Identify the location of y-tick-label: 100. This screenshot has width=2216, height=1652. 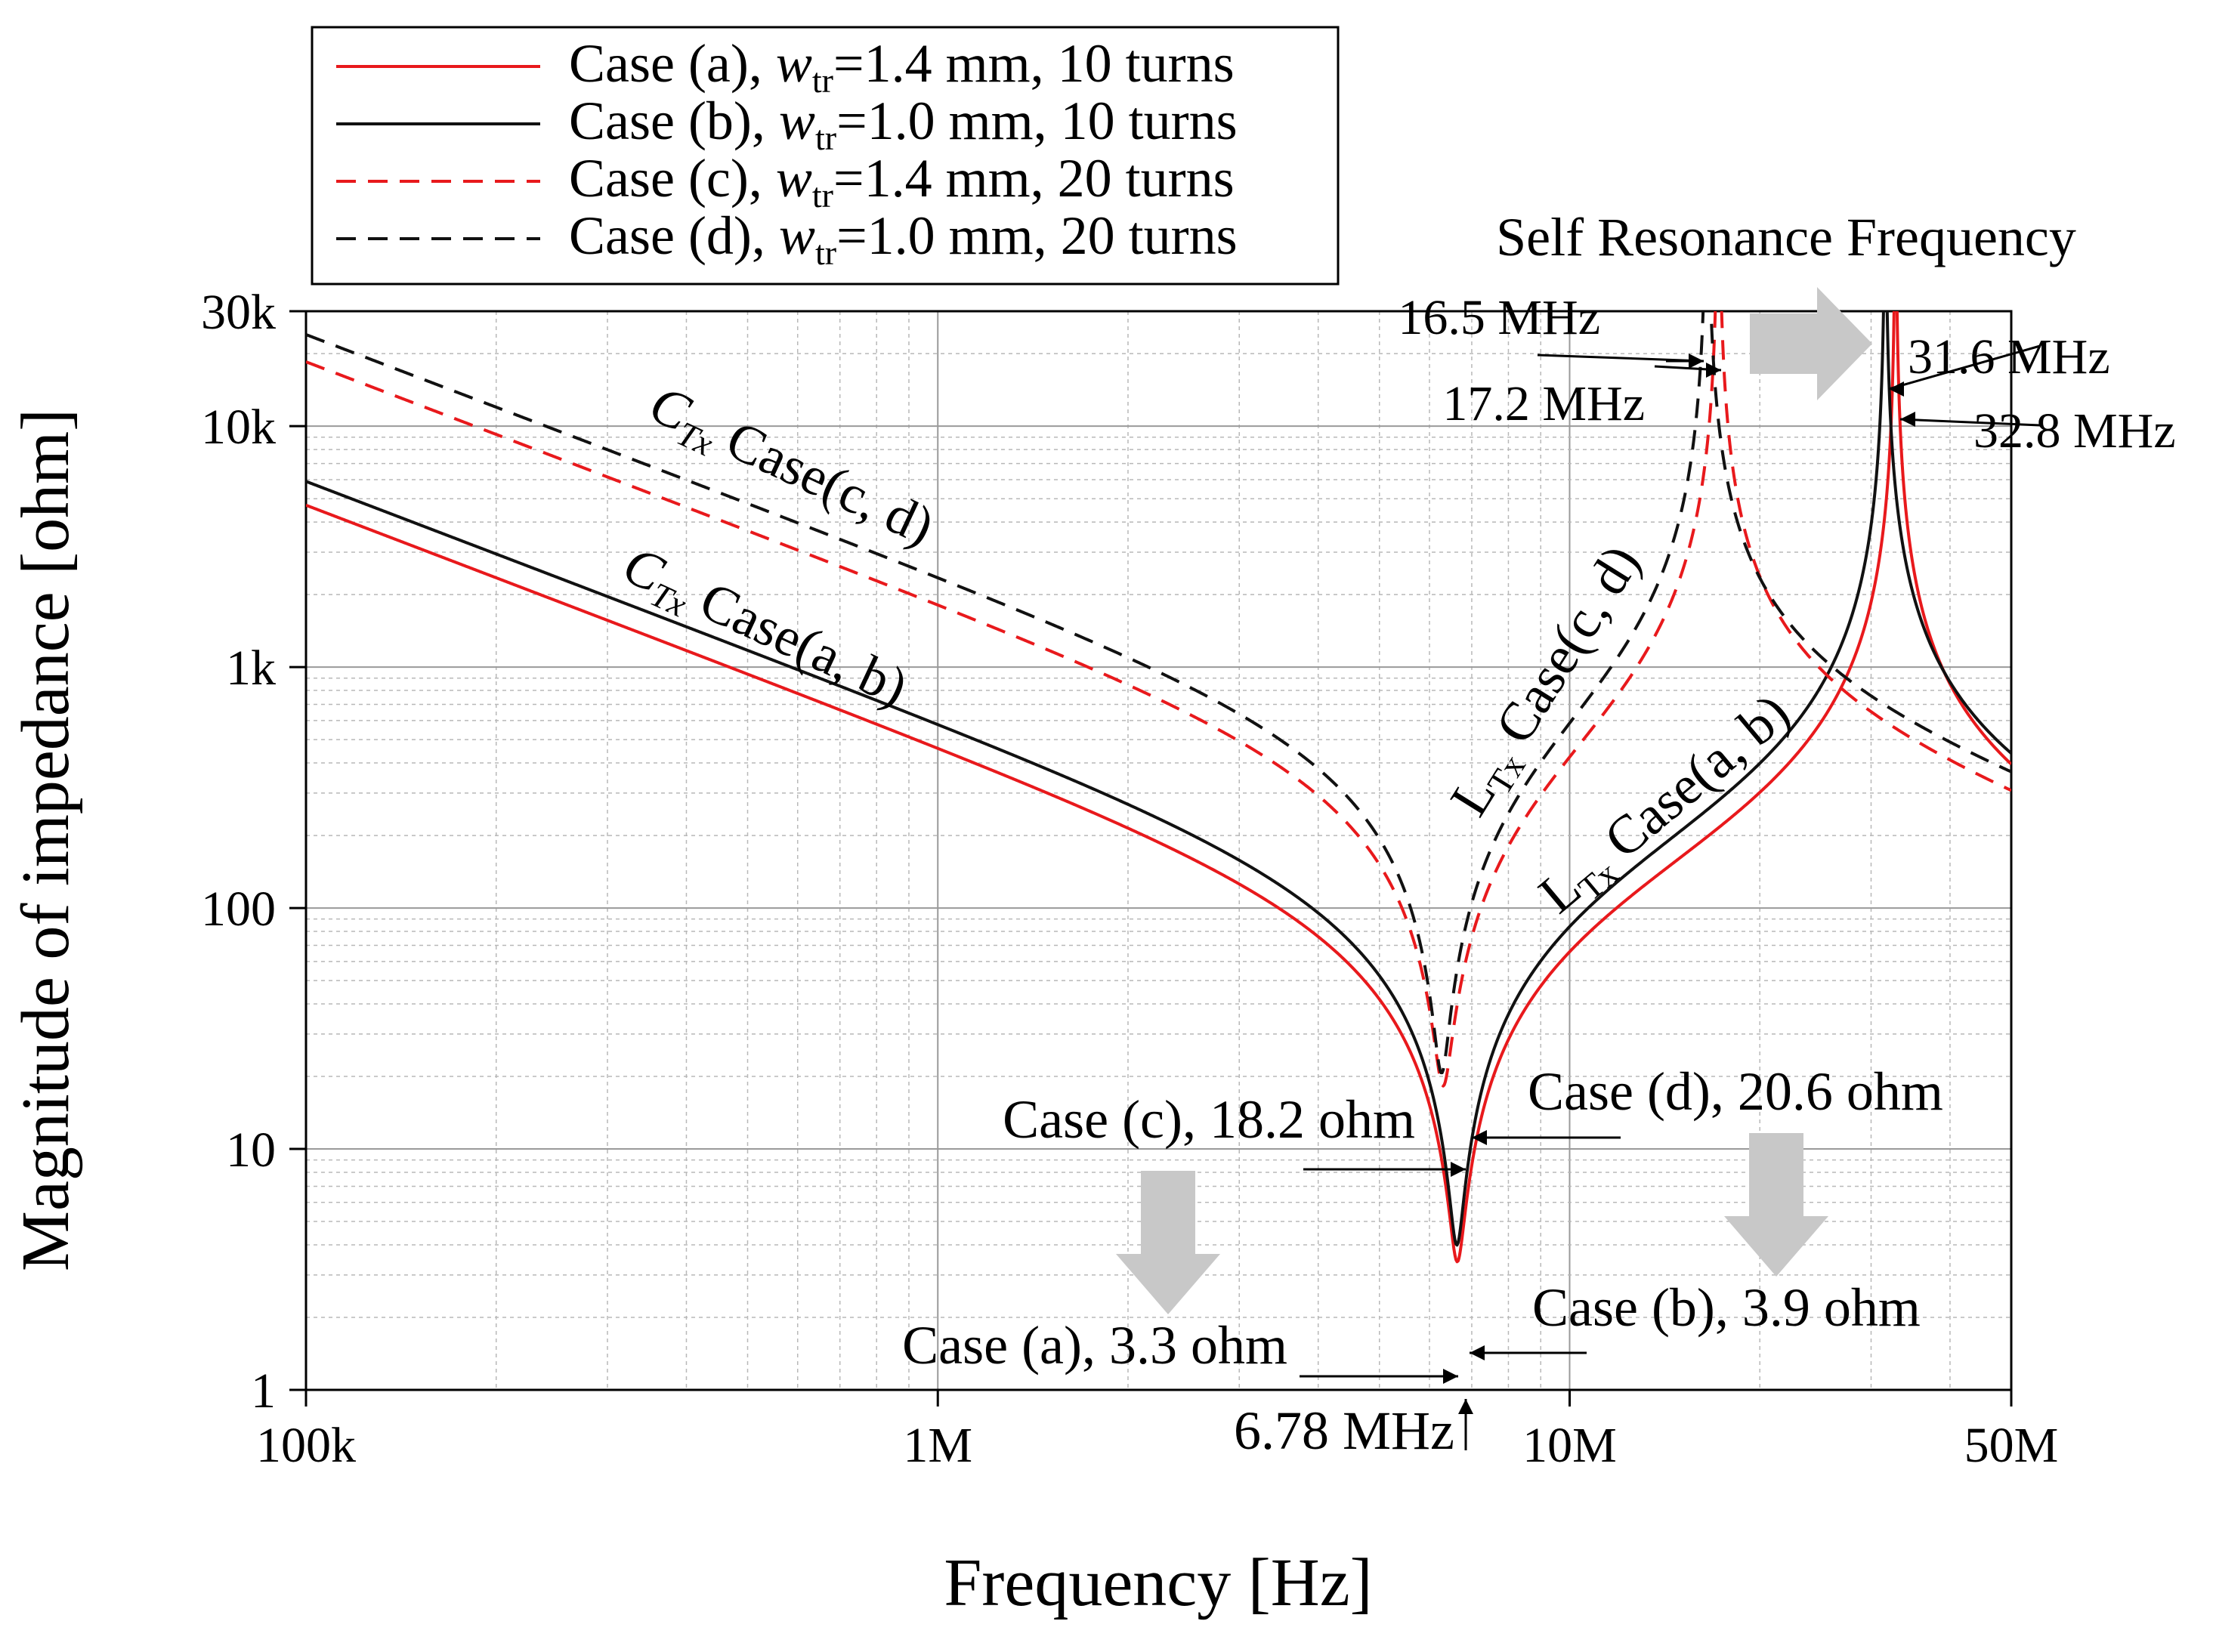
(238, 909).